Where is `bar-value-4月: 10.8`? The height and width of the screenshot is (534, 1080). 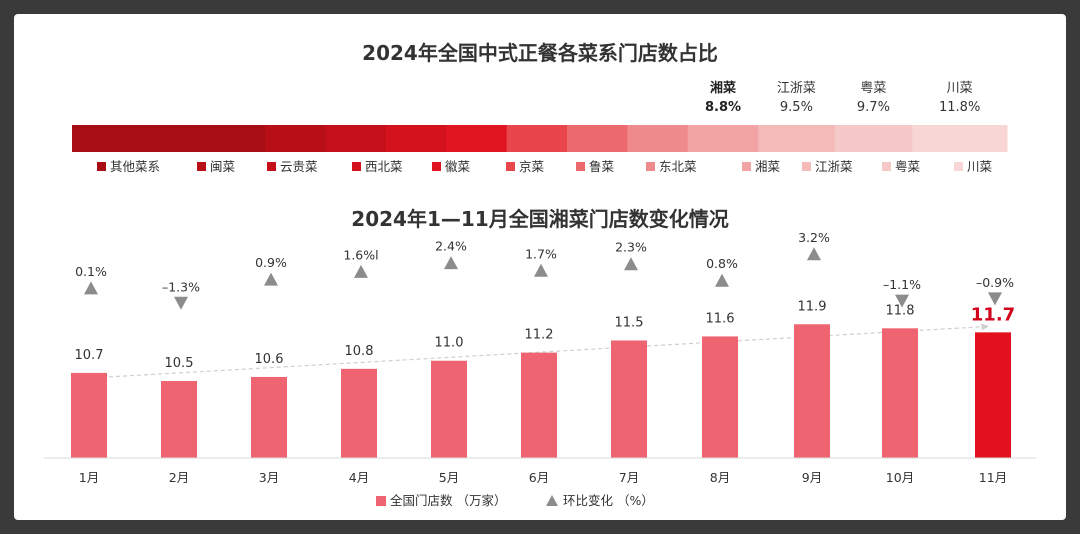 bar-value-4月: 10.8 is located at coordinates (359, 351).